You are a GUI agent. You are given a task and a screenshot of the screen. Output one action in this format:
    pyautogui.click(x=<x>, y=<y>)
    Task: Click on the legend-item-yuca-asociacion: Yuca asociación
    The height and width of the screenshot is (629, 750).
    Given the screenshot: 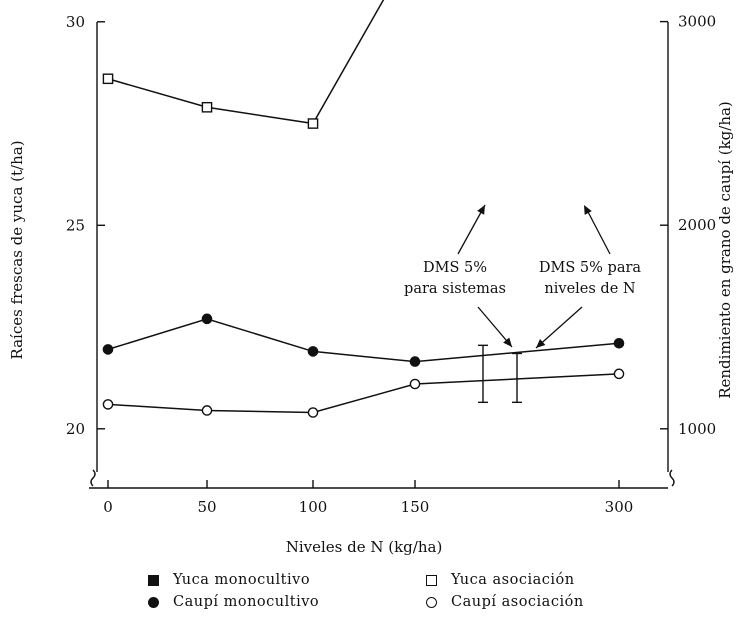 What is the action you would take?
    pyautogui.click(x=500, y=580)
    